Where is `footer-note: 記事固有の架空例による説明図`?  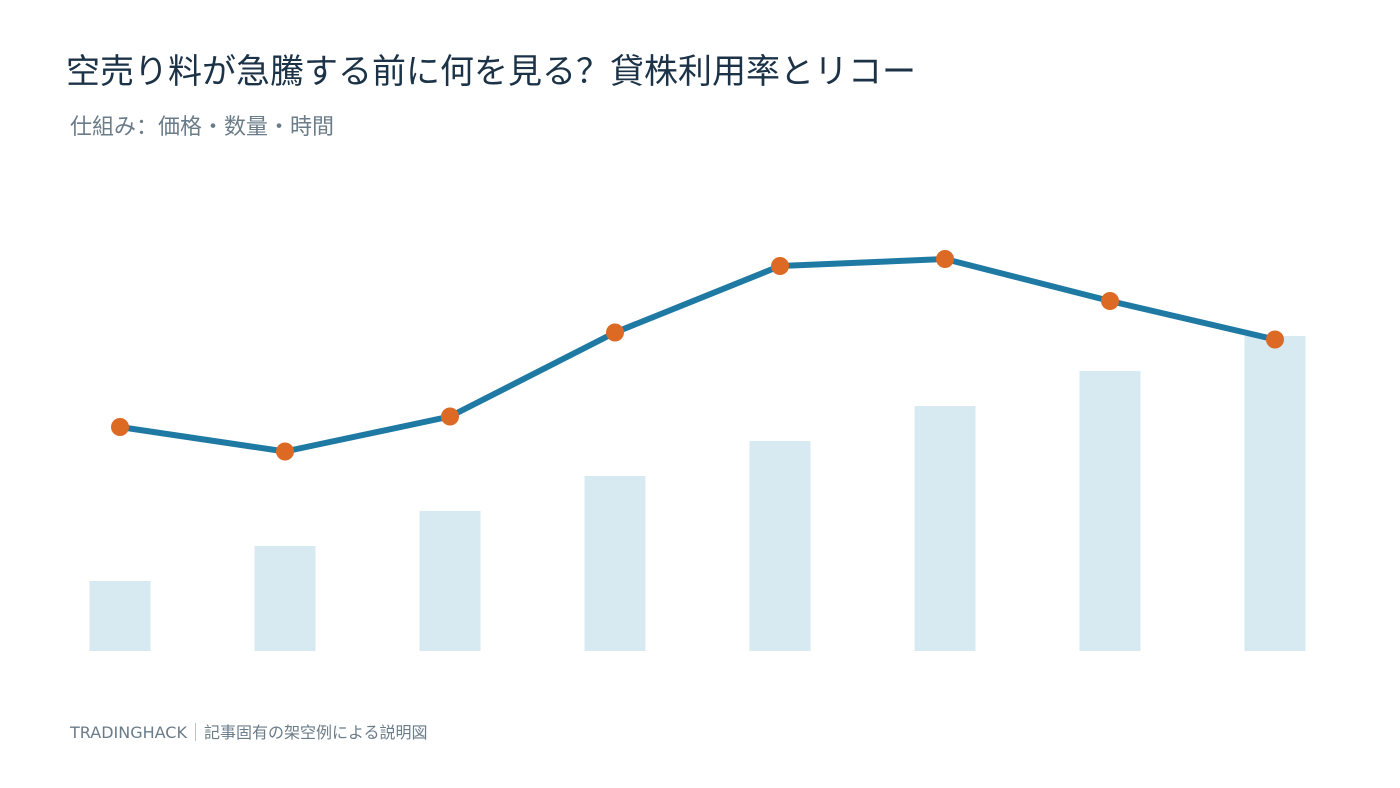 footer-note: 記事固有の架空例による説明図 is located at coordinates (315, 732).